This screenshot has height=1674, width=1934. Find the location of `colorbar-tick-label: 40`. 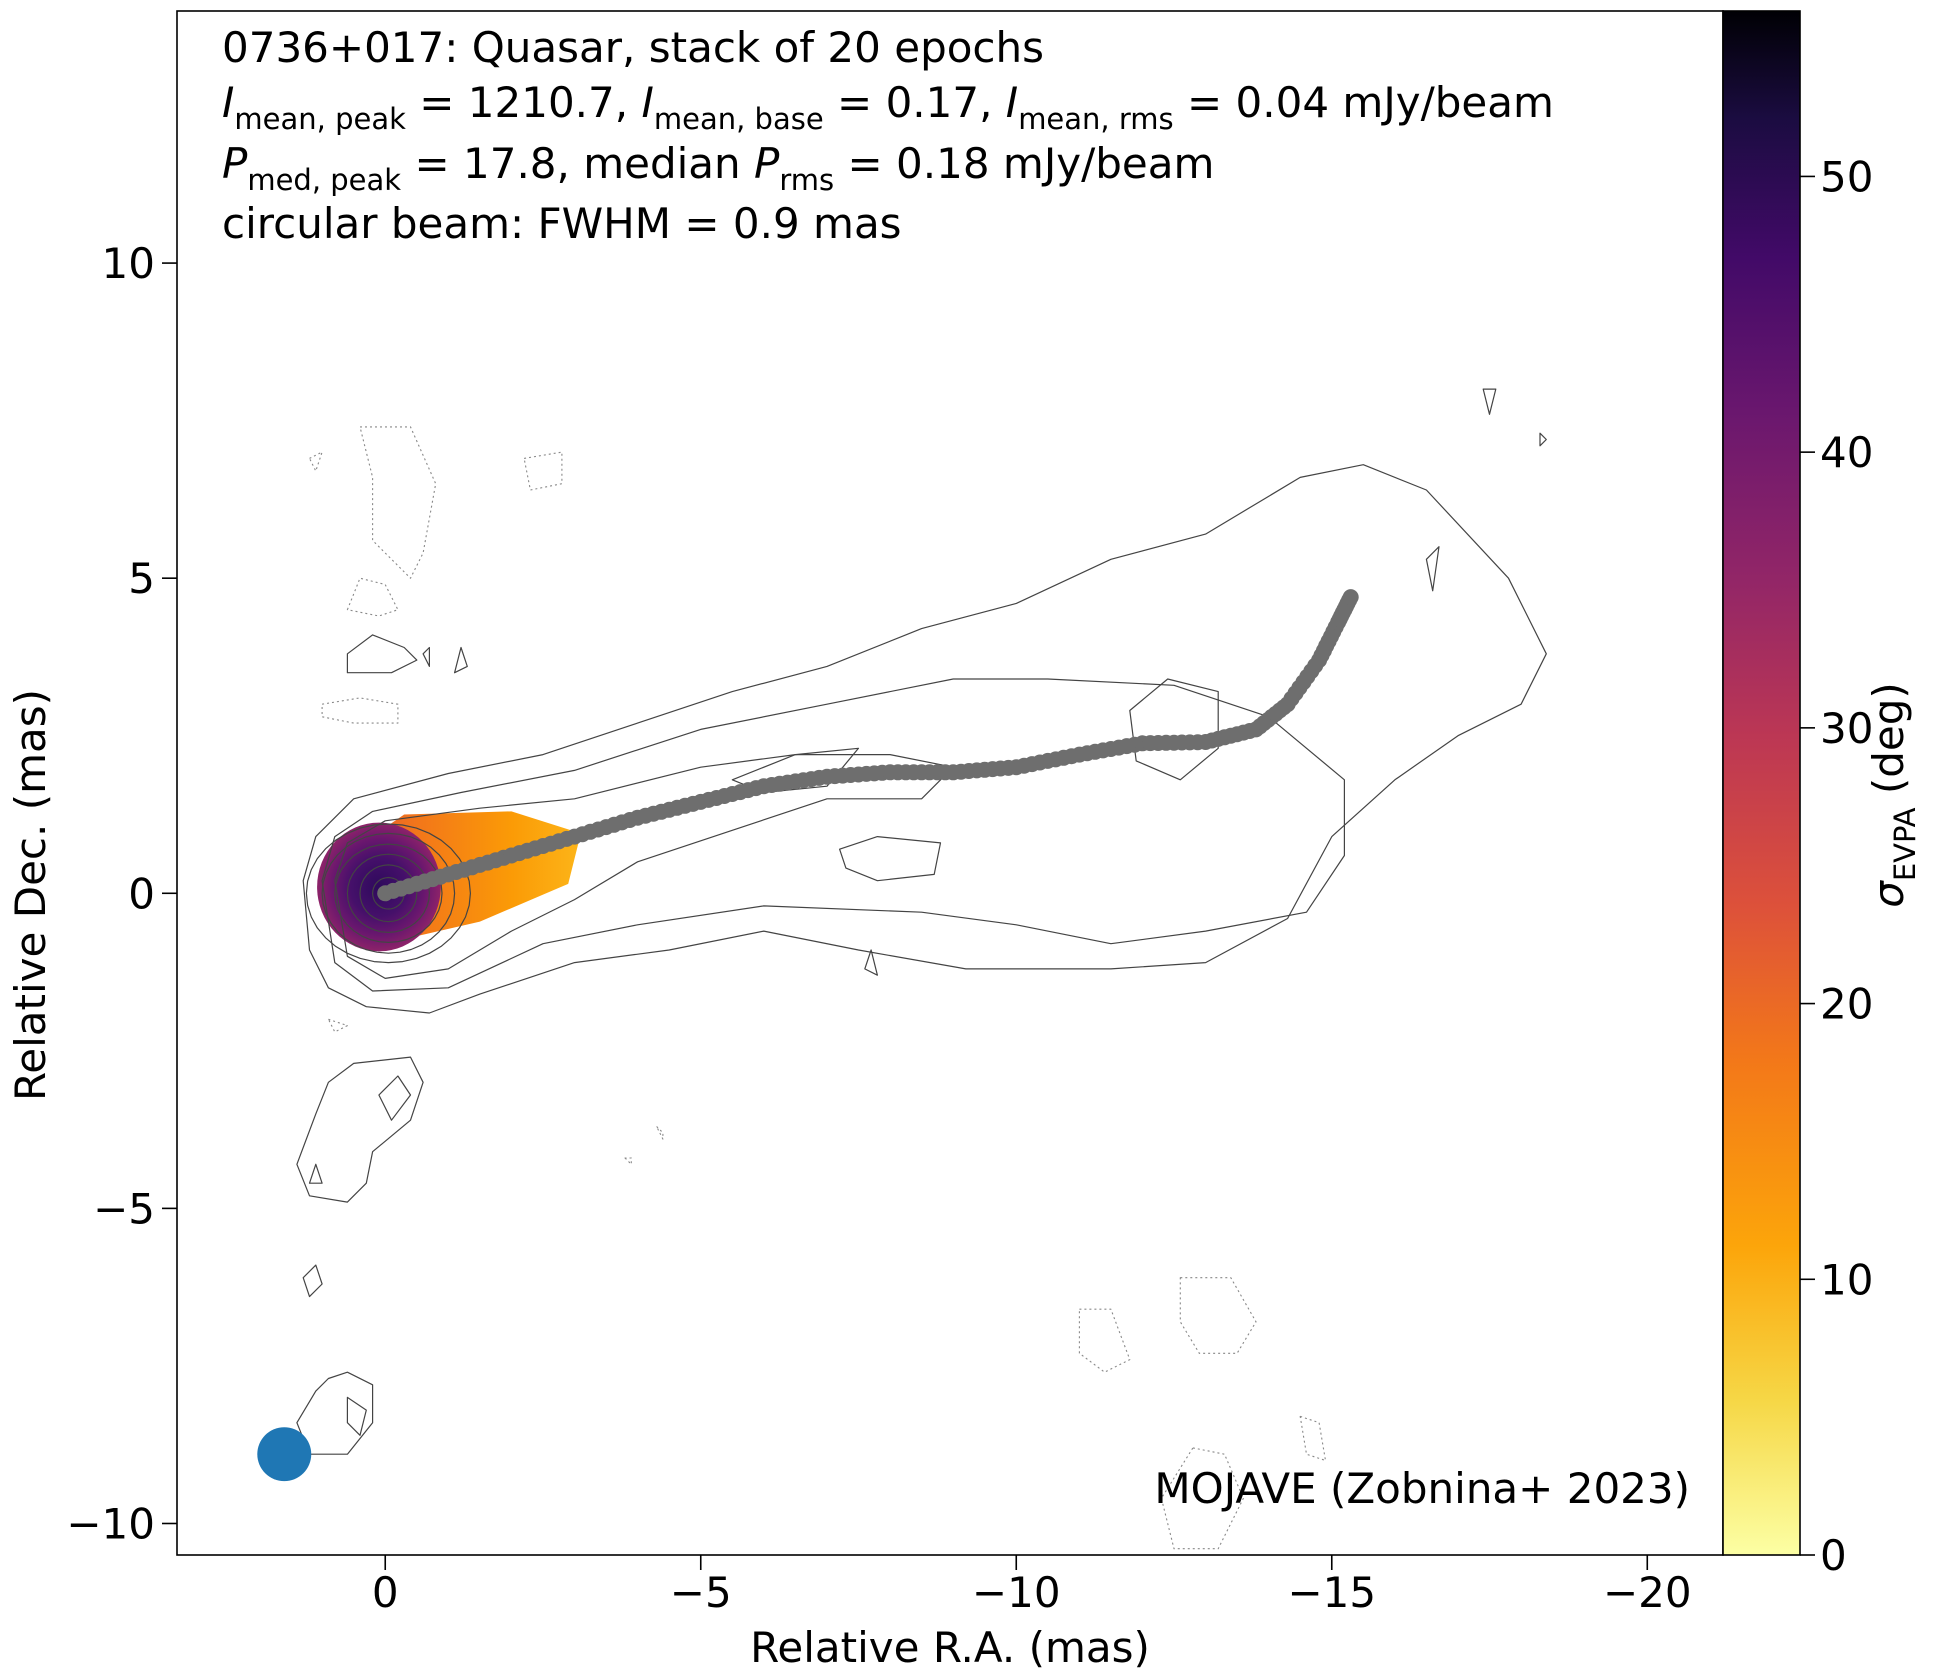

colorbar-tick-label: 40 is located at coordinates (1846, 452).